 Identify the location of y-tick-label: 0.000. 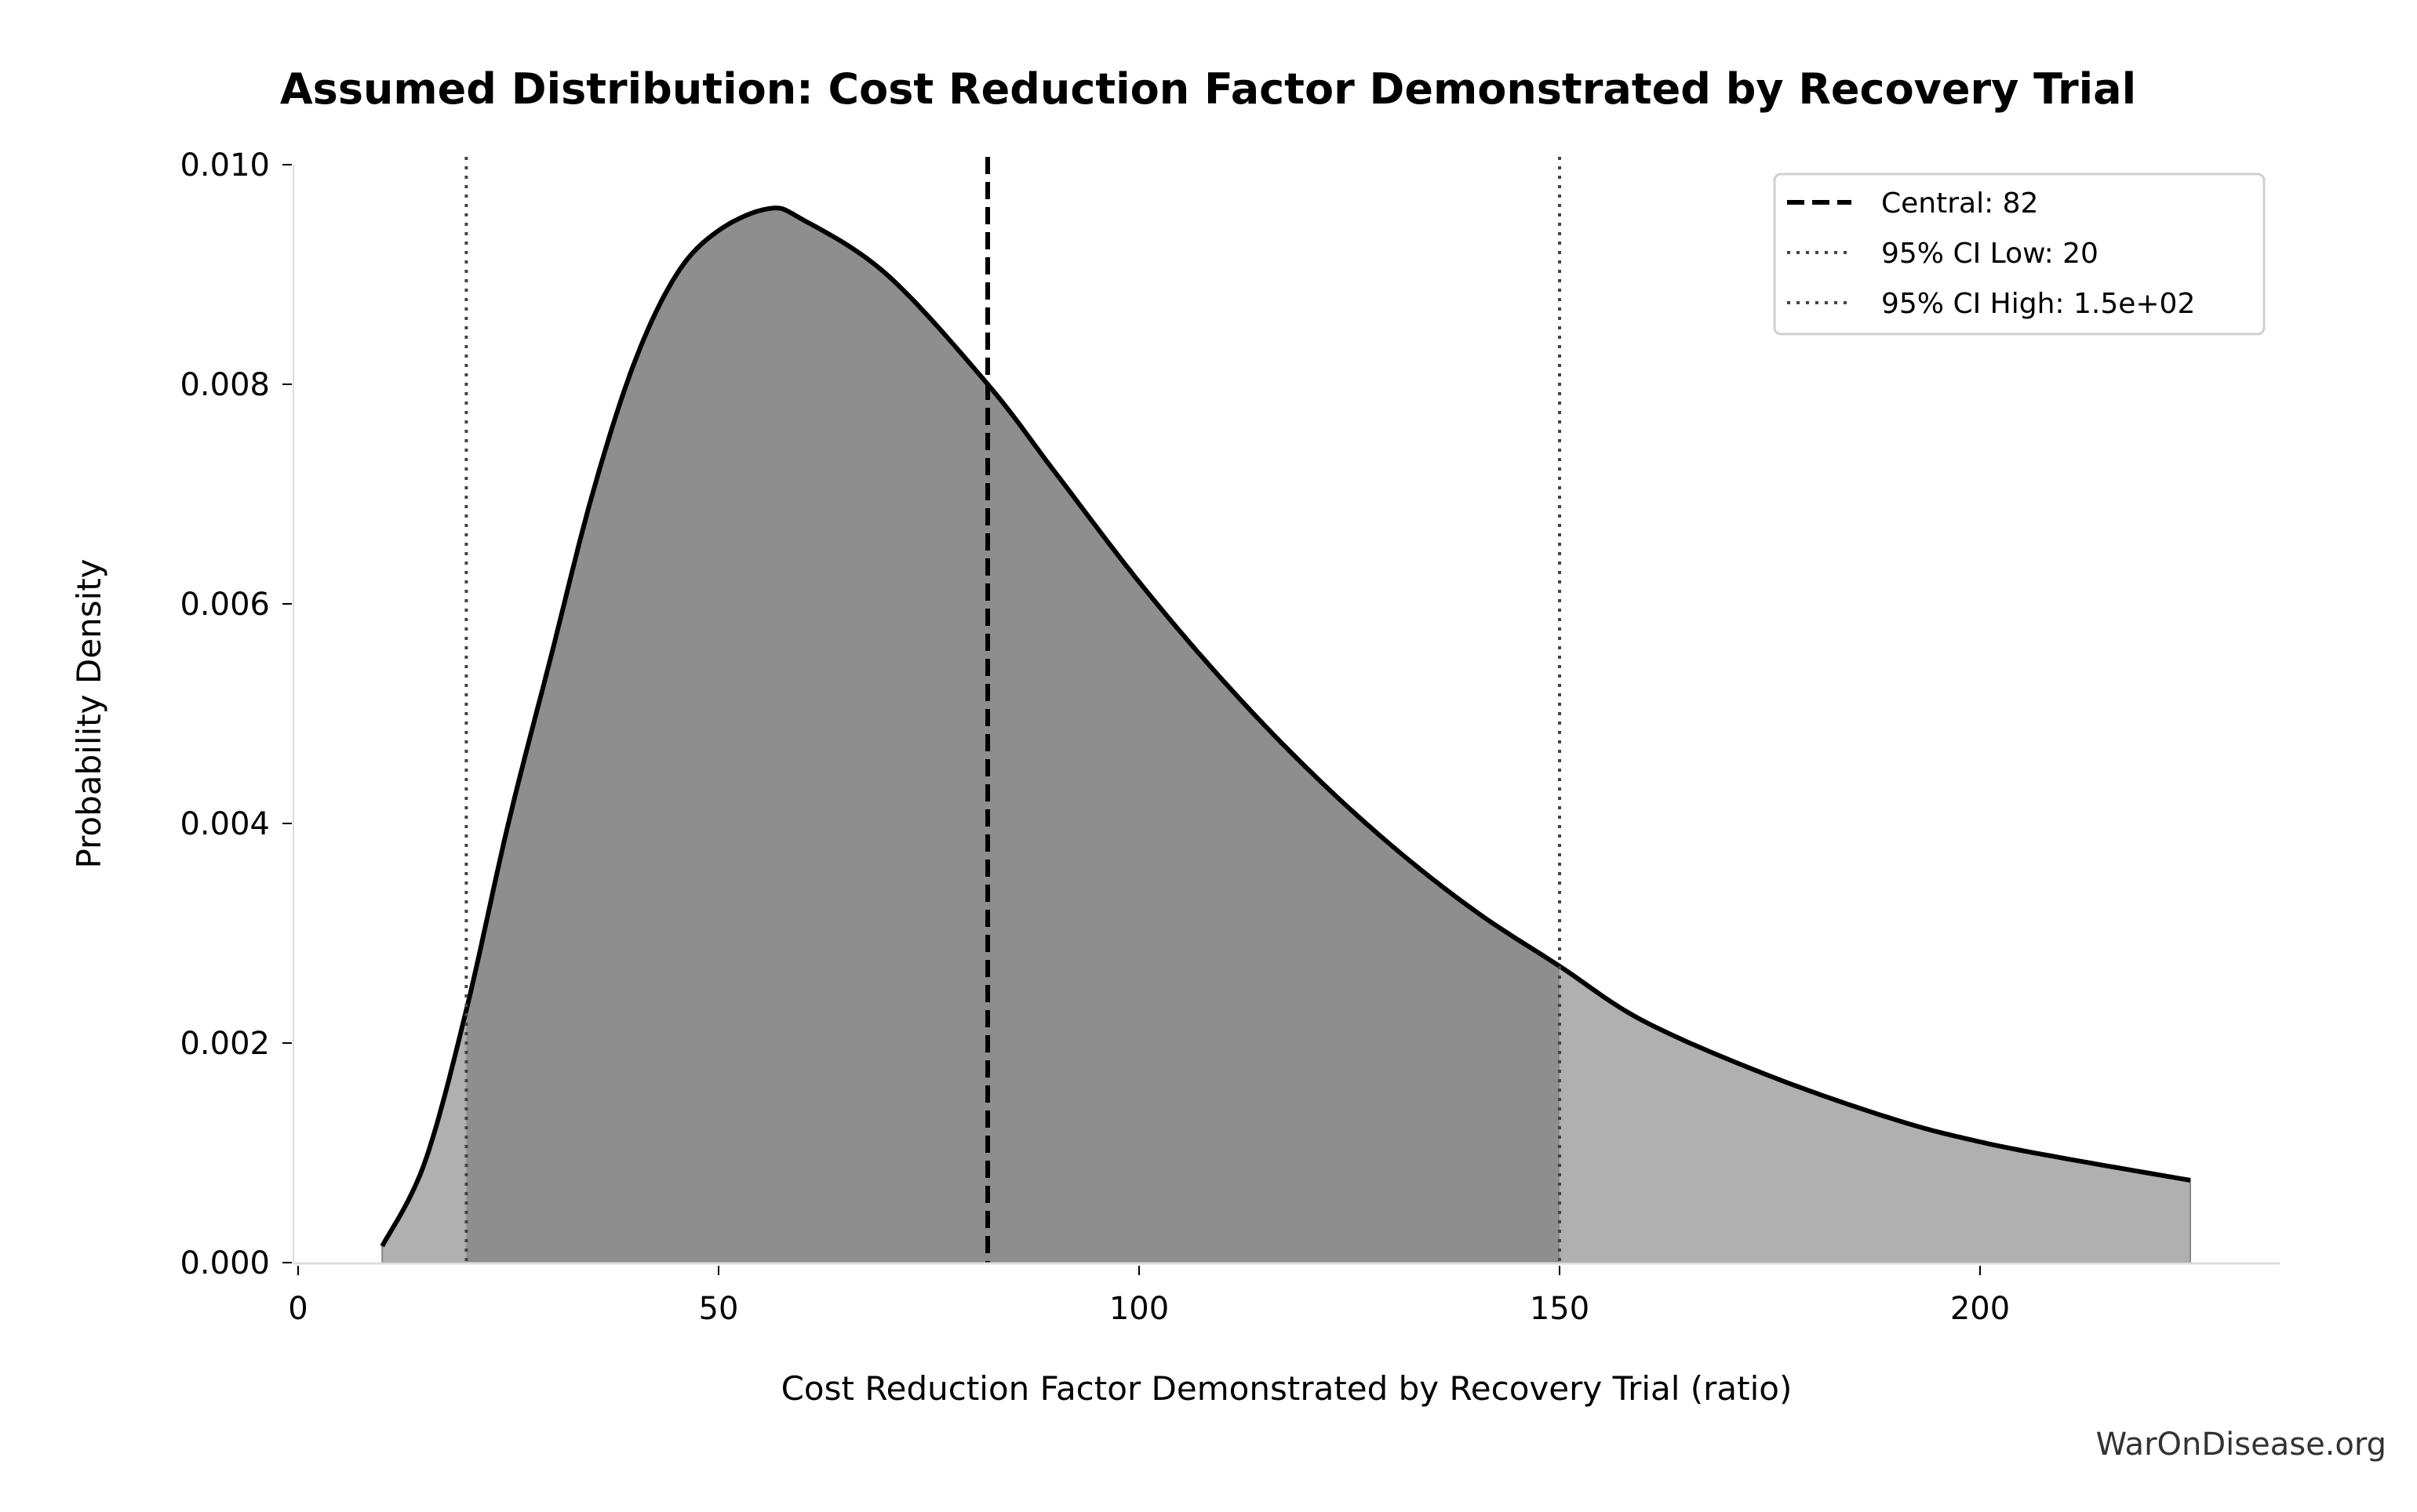
(225, 1263).